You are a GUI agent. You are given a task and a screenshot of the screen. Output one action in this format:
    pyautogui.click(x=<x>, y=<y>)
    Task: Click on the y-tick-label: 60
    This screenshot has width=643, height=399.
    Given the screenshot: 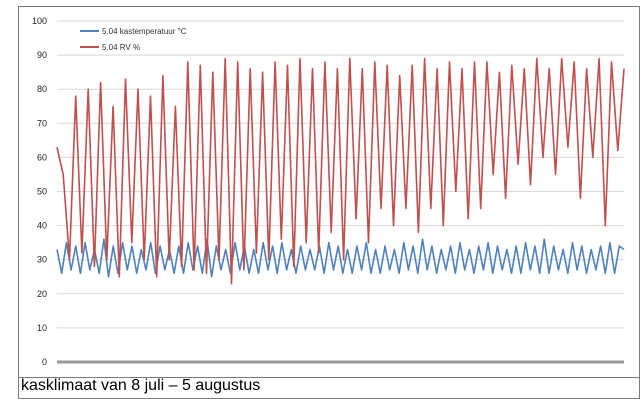 What is the action you would take?
    pyautogui.click(x=42, y=157)
    